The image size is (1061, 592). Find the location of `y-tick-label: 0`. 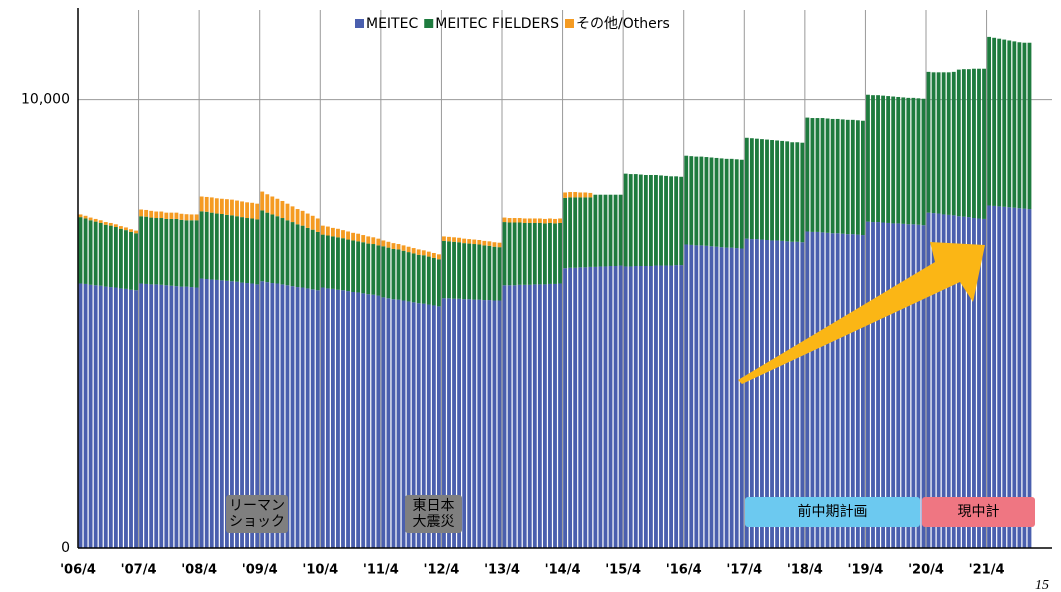

y-tick-label: 0 is located at coordinates (65, 548).